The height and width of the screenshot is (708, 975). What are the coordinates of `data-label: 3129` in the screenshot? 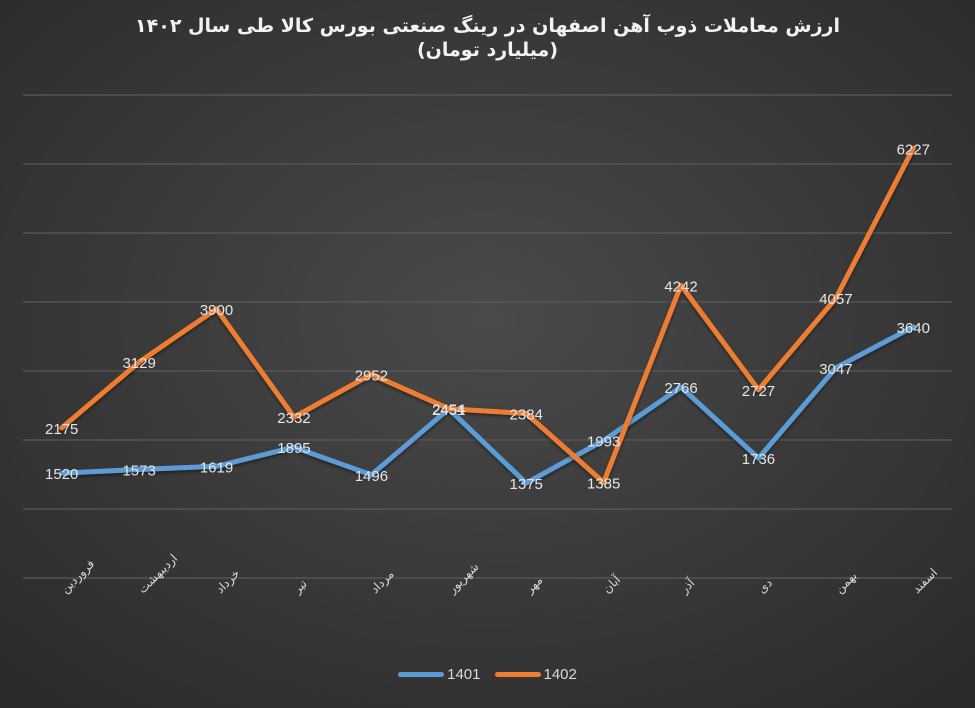 It's located at (138, 363).